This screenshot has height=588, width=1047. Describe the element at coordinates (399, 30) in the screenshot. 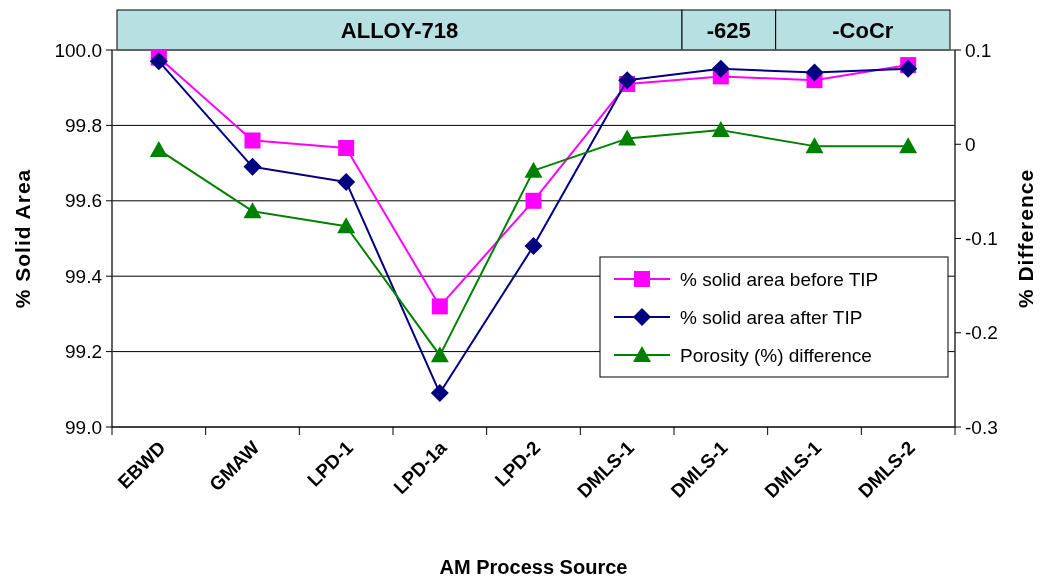

I see `text: ALLOY-718` at that location.